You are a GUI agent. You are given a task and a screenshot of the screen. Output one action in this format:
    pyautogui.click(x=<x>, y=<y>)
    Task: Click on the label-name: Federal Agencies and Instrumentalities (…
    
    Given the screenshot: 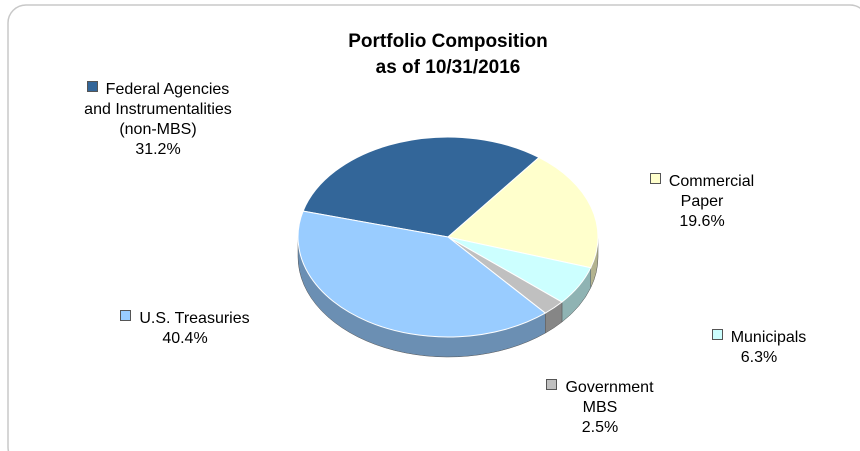 What is the action you would take?
    pyautogui.click(x=158, y=109)
    